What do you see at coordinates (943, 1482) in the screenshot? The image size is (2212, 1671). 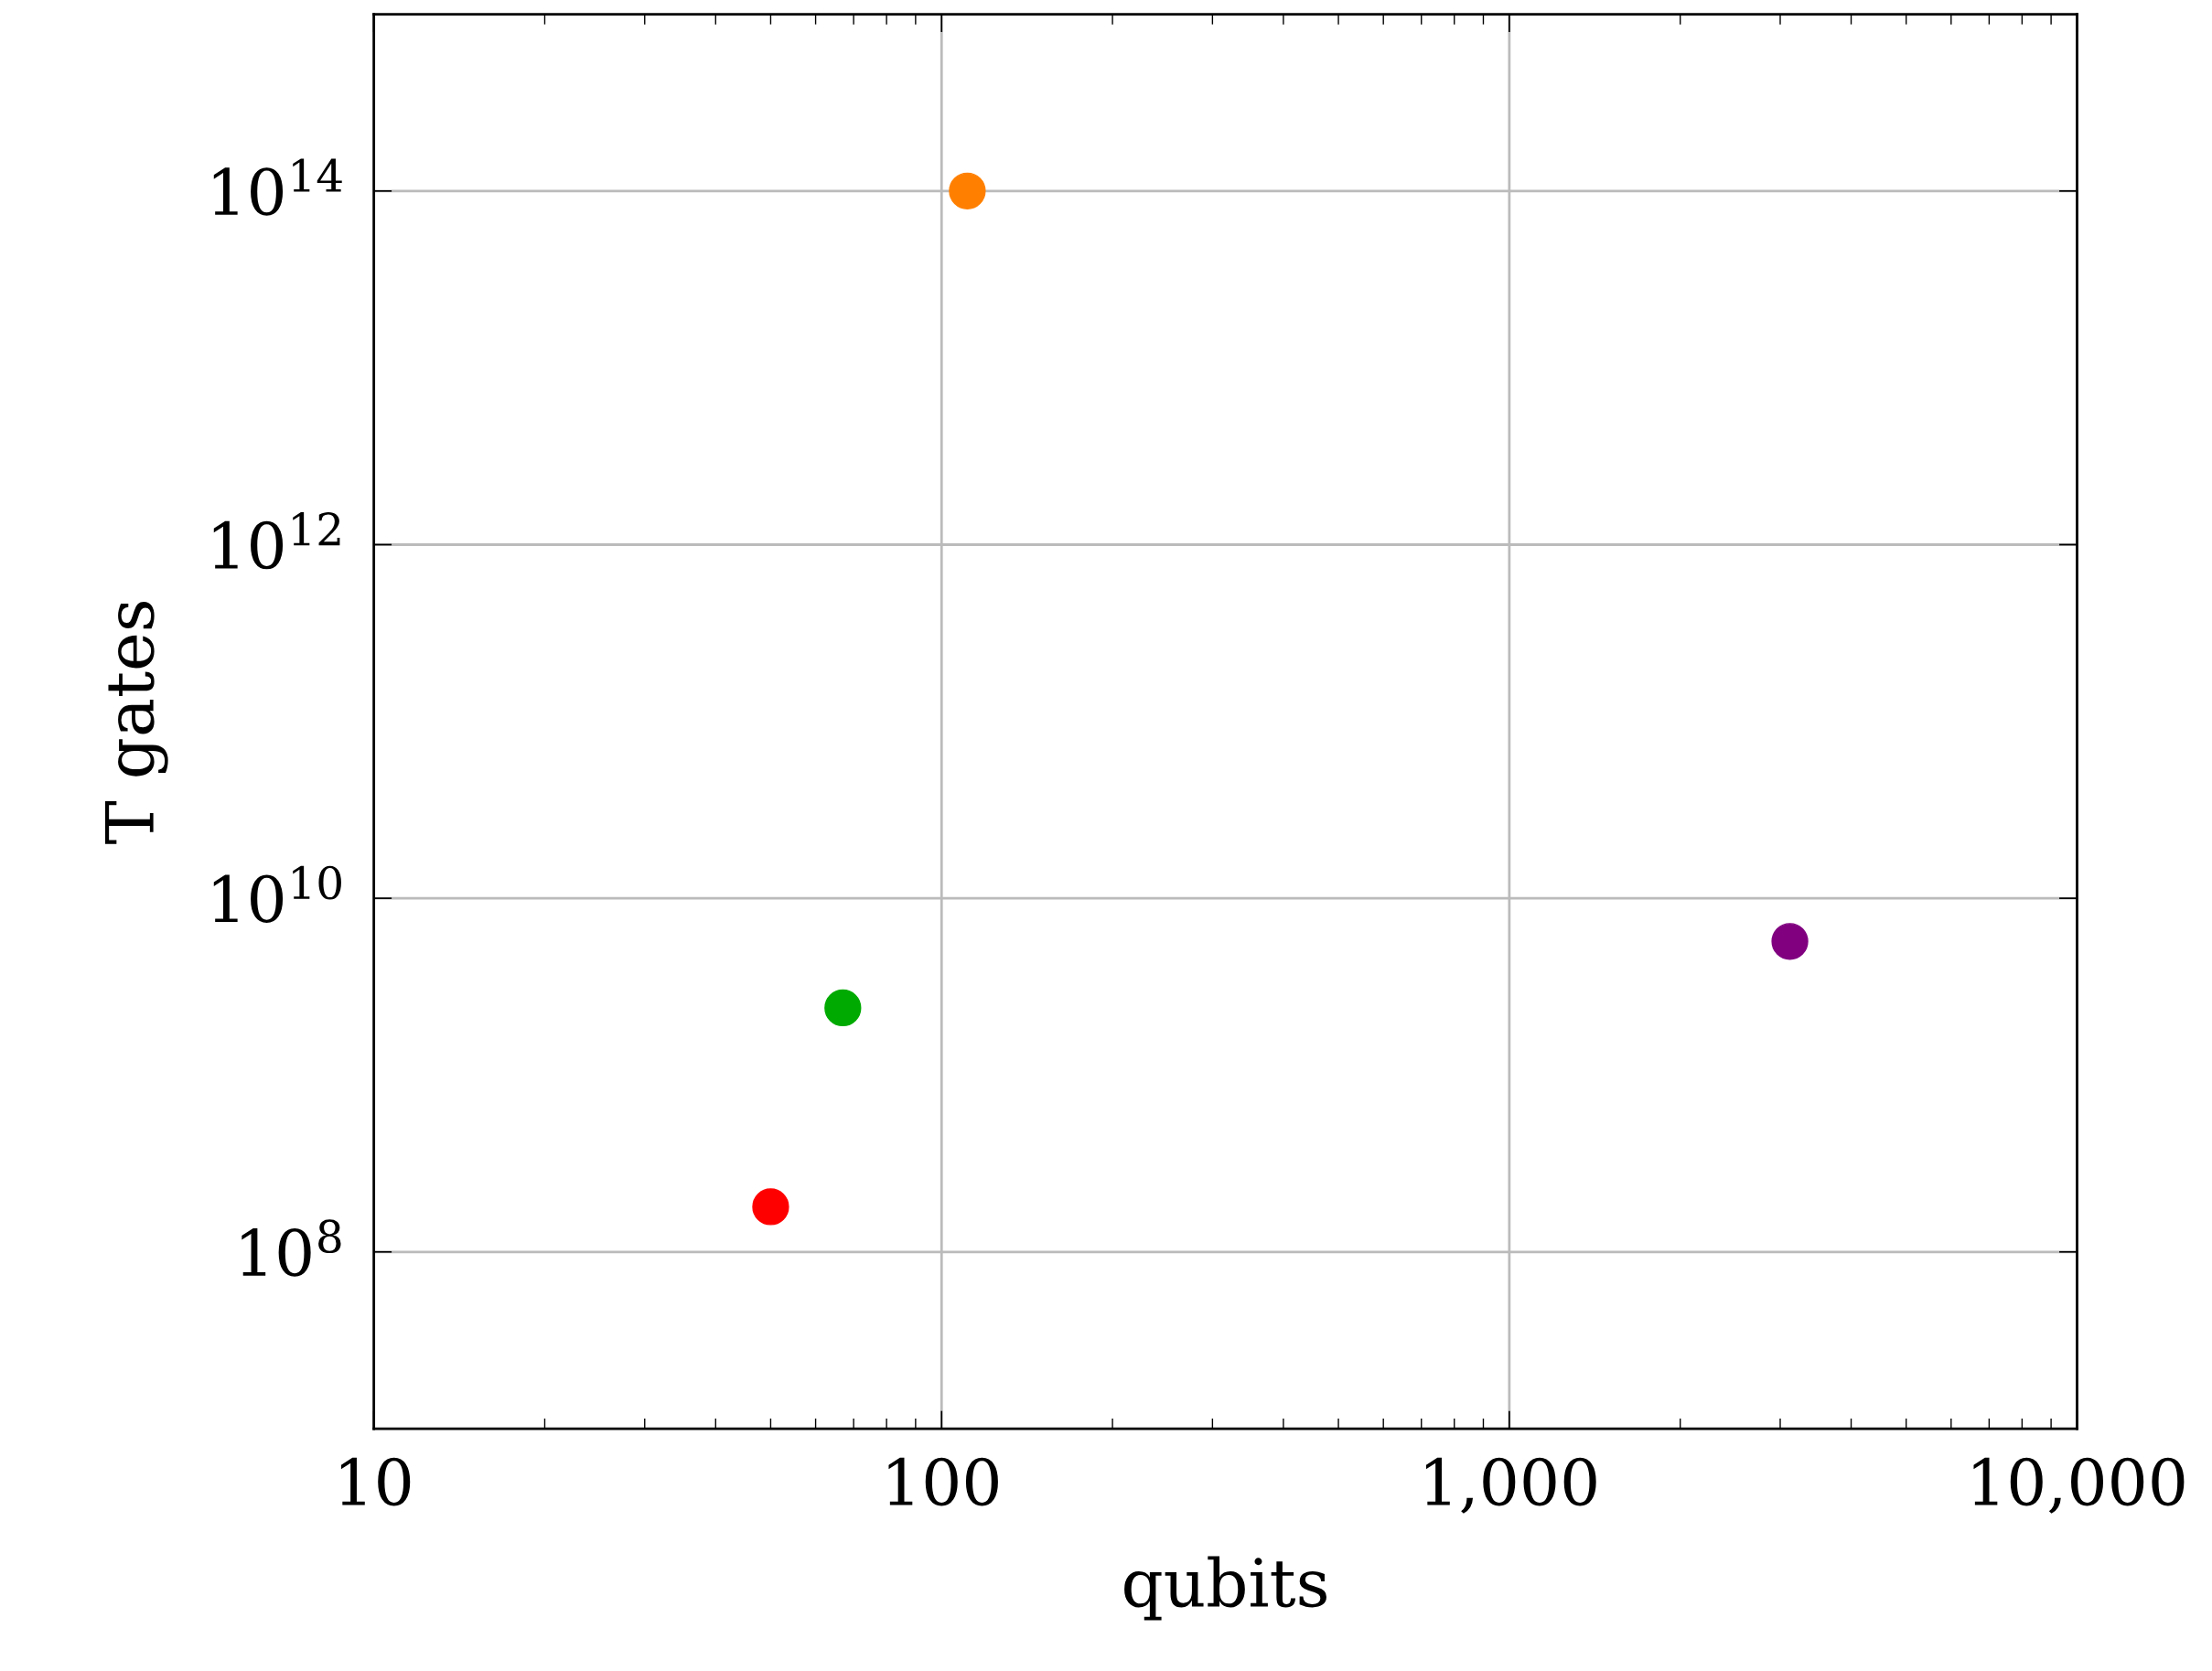 I see `x-tick-label: 100` at bounding box center [943, 1482].